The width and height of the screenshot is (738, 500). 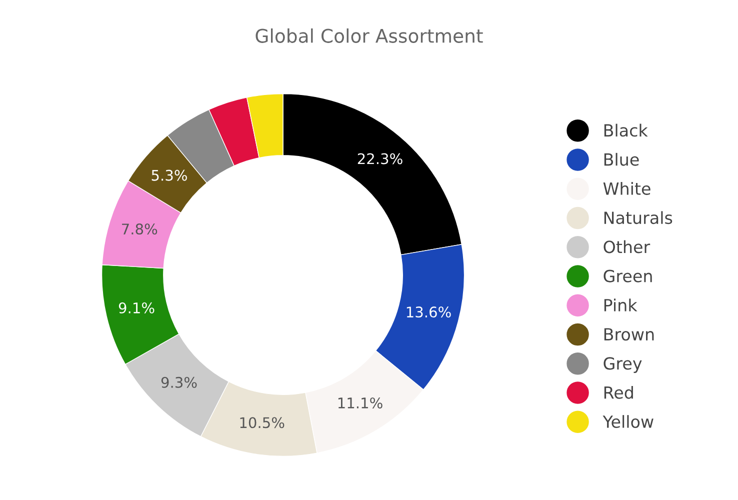 I want to click on data-label: 9.1%, so click(x=136, y=308).